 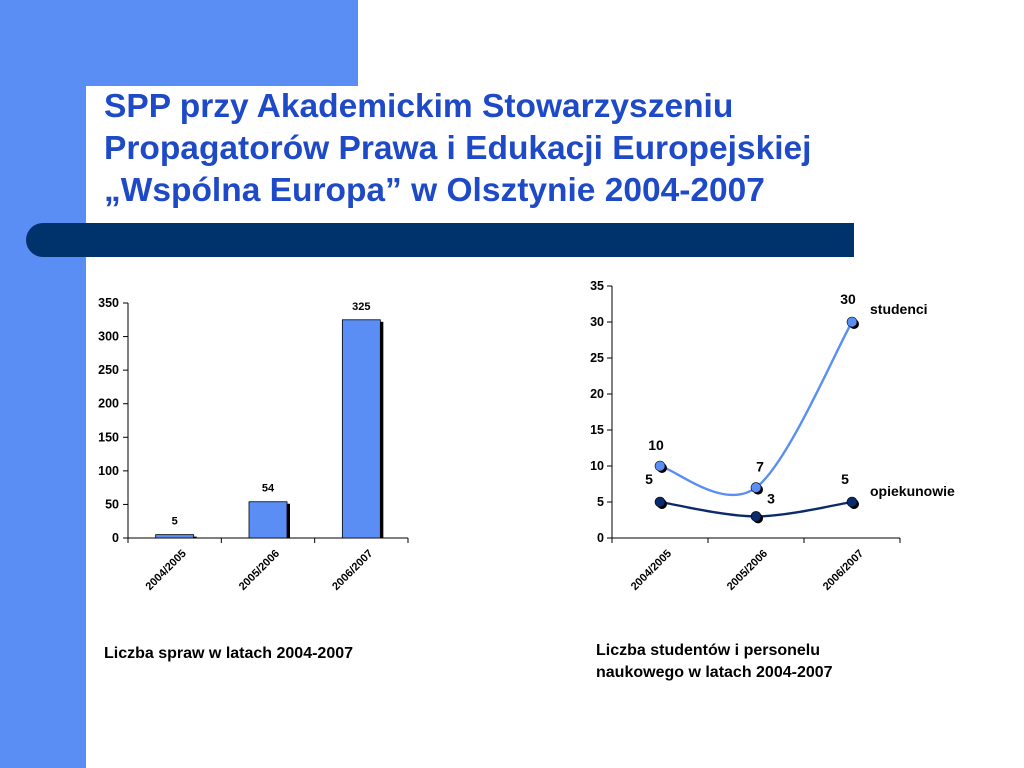 What do you see at coordinates (108, 471) in the screenshot?
I see `y-tick-label: 100` at bounding box center [108, 471].